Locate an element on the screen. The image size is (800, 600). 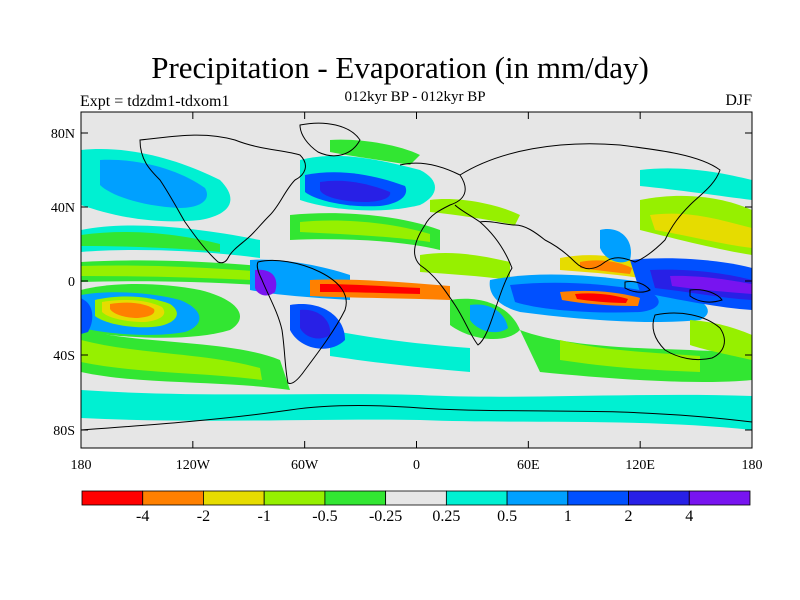
plot-subtitle: 012kyr BP - 012kyr BP is located at coordinates (415, 97).